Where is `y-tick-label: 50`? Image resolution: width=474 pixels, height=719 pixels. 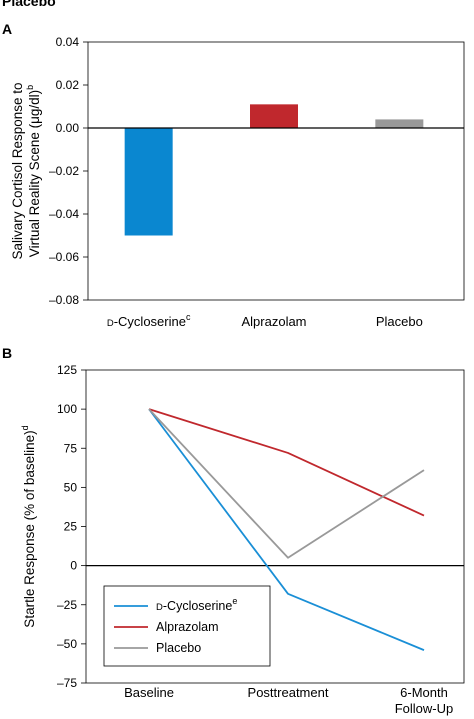 y-tick-label: 50 is located at coordinates (71, 487).